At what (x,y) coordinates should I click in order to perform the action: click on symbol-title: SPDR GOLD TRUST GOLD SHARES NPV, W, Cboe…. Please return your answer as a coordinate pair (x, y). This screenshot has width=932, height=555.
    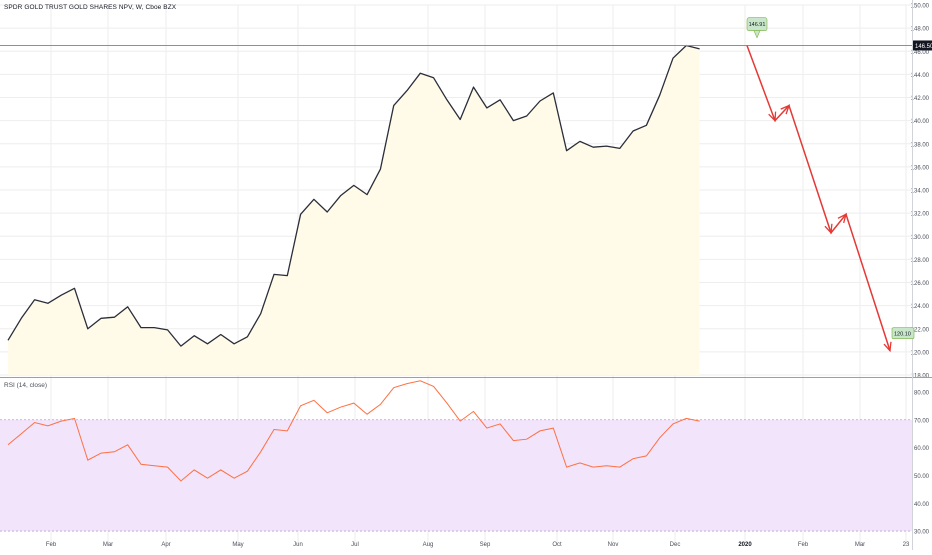
    Looking at the image, I should click on (90, 7).